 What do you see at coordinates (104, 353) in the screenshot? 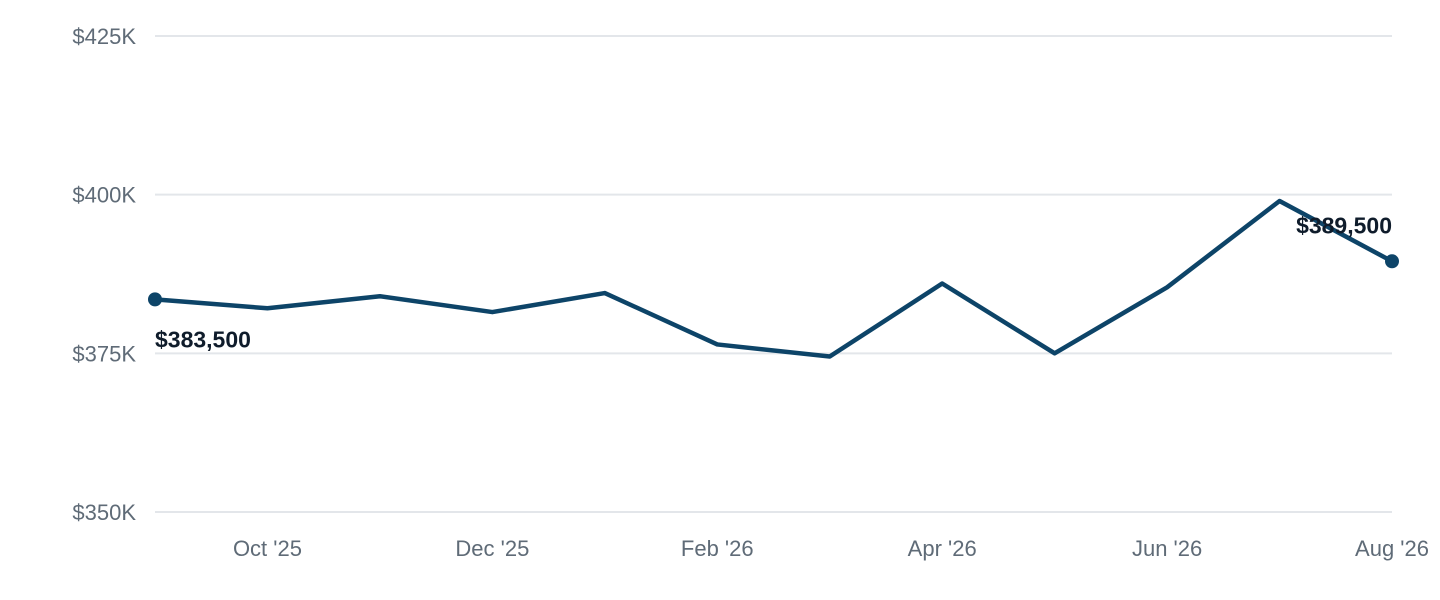
I see `y-tick-label: $375K` at bounding box center [104, 353].